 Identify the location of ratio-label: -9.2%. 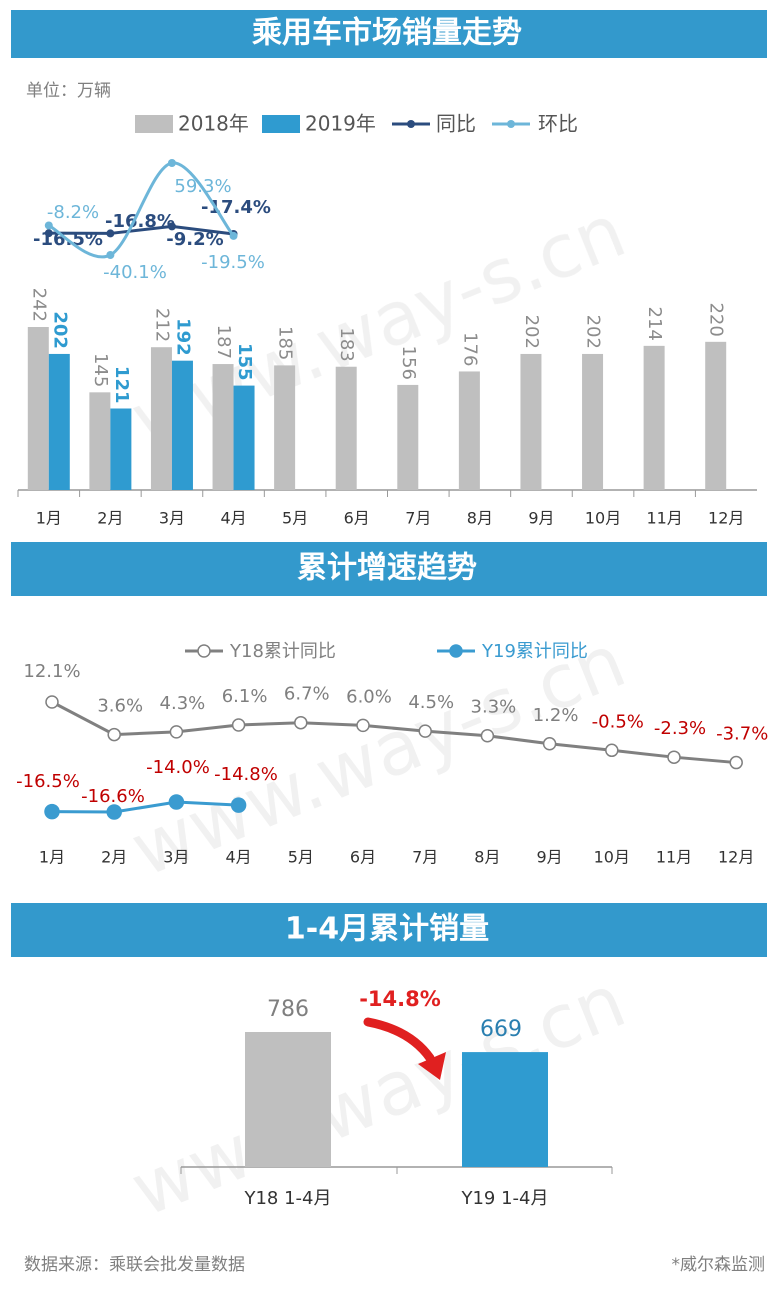
(194, 239).